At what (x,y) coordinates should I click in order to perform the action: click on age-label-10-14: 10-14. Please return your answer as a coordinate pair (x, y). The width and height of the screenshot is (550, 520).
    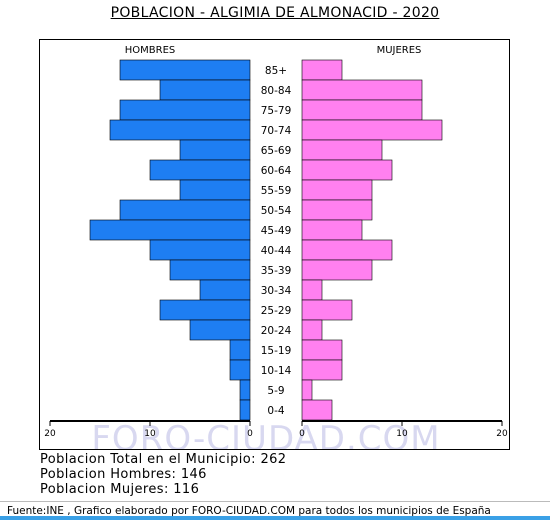
    Looking at the image, I should click on (276, 371).